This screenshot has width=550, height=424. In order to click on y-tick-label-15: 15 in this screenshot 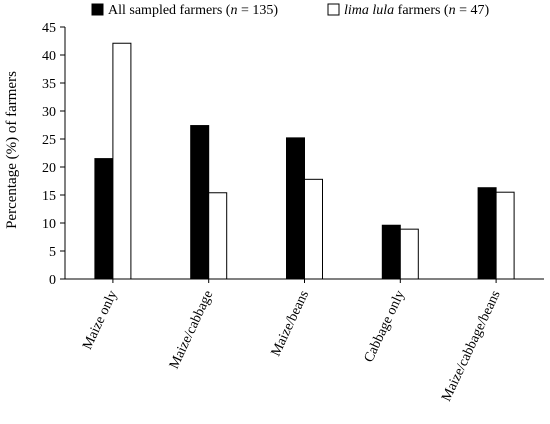, I will do `click(49, 196)`.